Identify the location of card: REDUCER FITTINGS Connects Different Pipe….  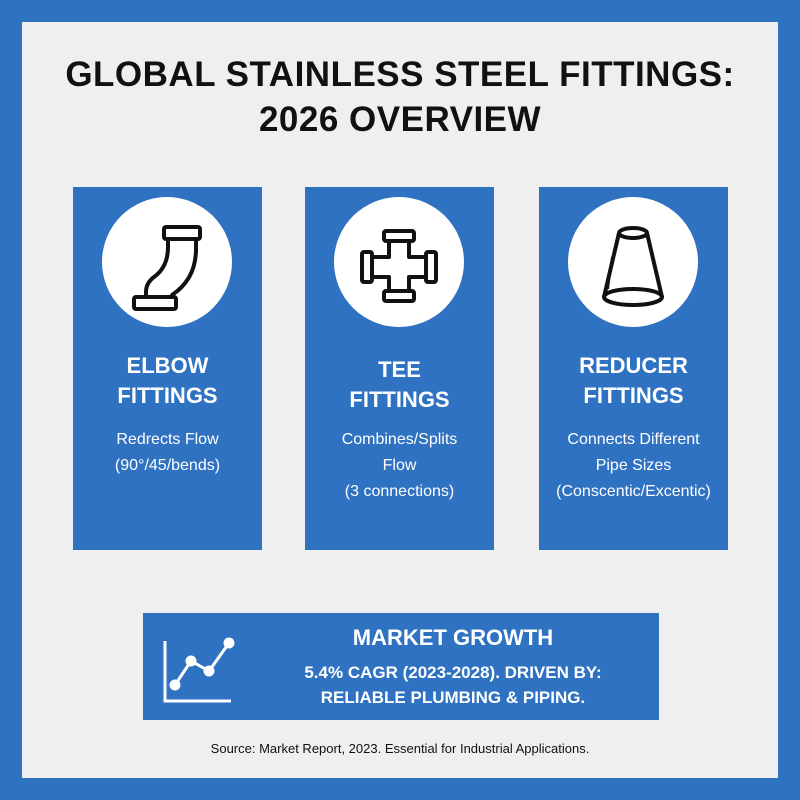
(633, 368).